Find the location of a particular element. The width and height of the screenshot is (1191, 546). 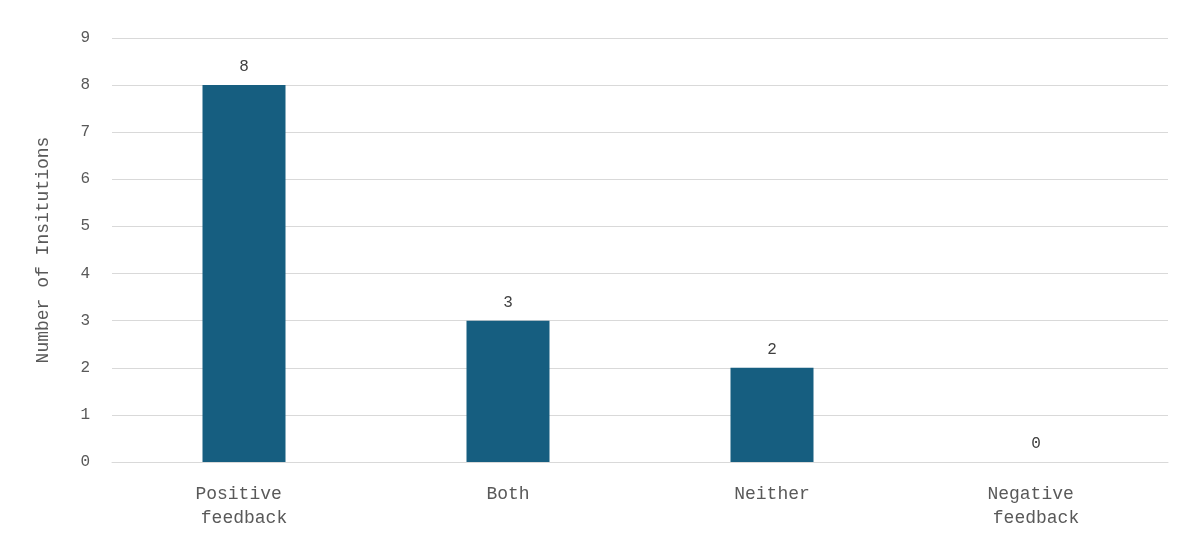

y-tick-label: 9 is located at coordinates (85, 38).